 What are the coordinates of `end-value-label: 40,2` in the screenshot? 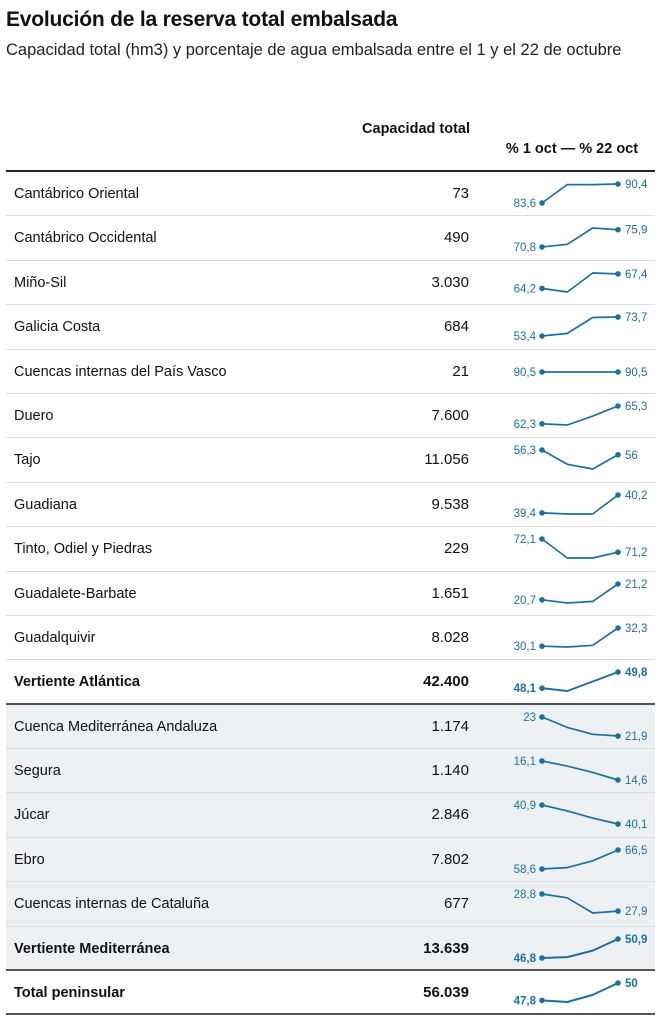 It's located at (636, 496).